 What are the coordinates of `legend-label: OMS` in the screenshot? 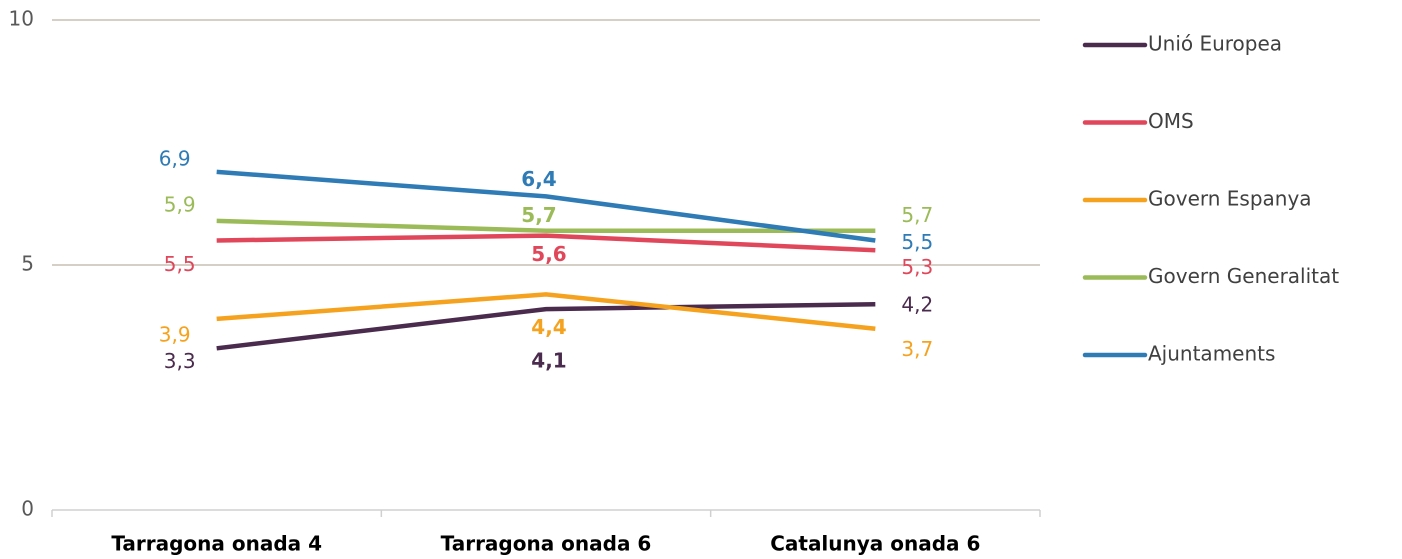 It's located at (1171, 121).